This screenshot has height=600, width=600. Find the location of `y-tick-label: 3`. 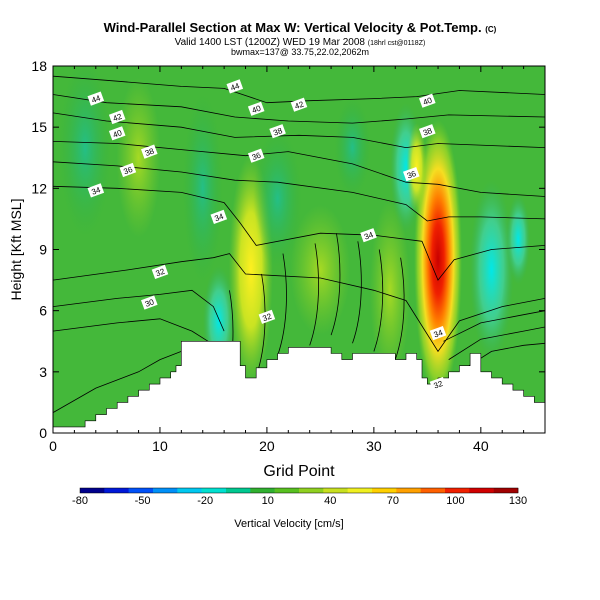

y-tick-label: 3 is located at coordinates (43, 372).